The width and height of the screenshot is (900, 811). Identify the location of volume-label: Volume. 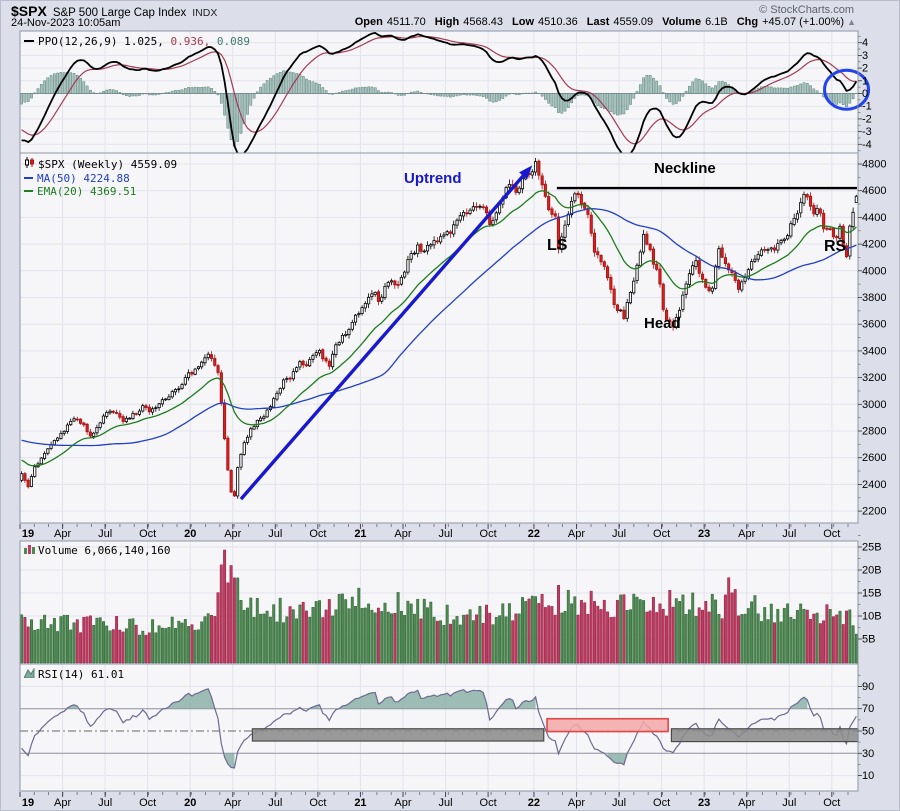
(682, 22).